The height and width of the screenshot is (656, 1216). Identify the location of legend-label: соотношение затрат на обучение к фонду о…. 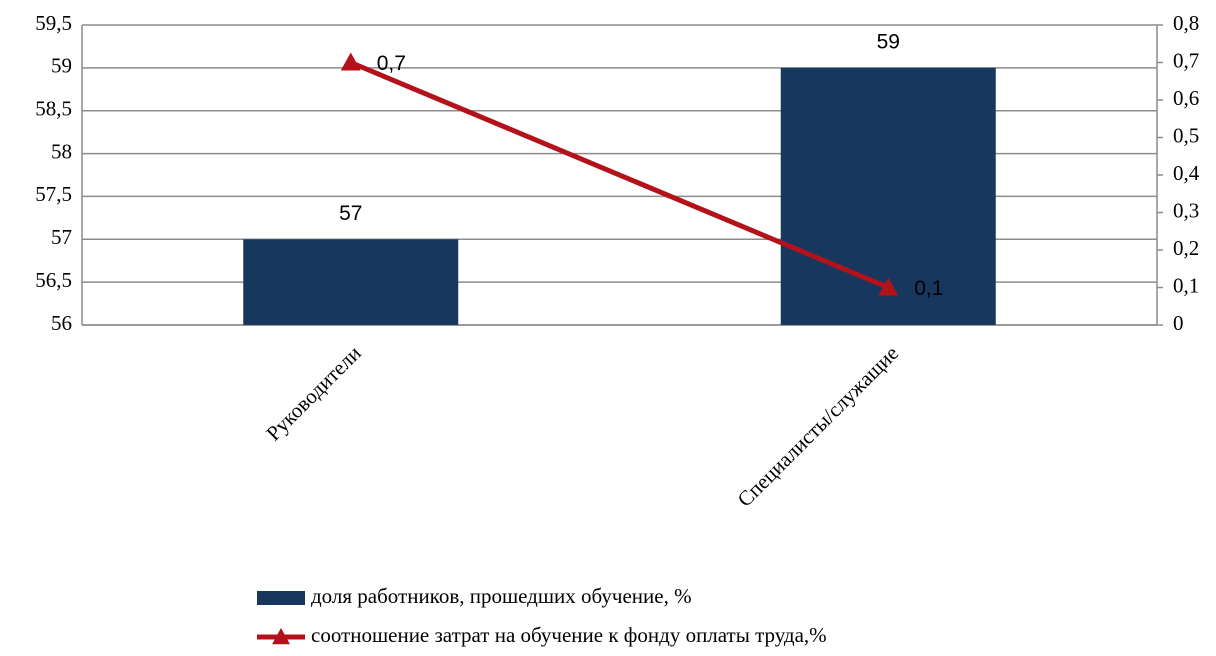
(569, 635).